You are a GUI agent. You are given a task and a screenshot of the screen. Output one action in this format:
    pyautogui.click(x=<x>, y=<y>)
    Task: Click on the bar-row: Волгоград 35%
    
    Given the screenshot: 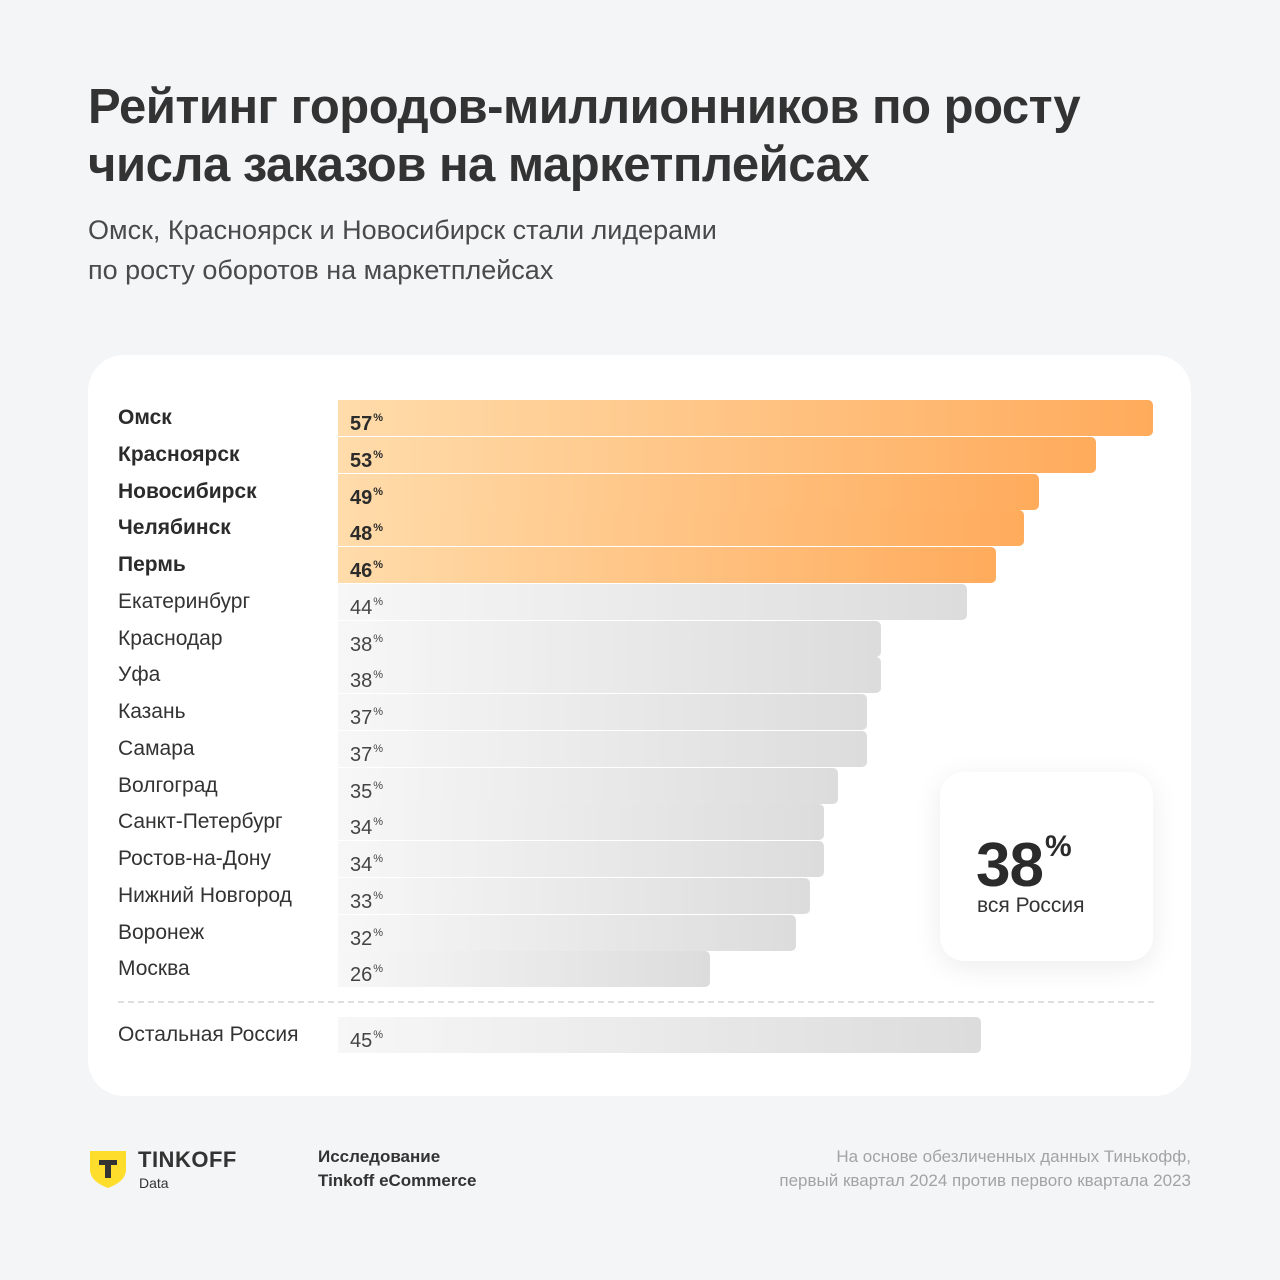 What is the action you would take?
    pyautogui.click(x=639, y=785)
    